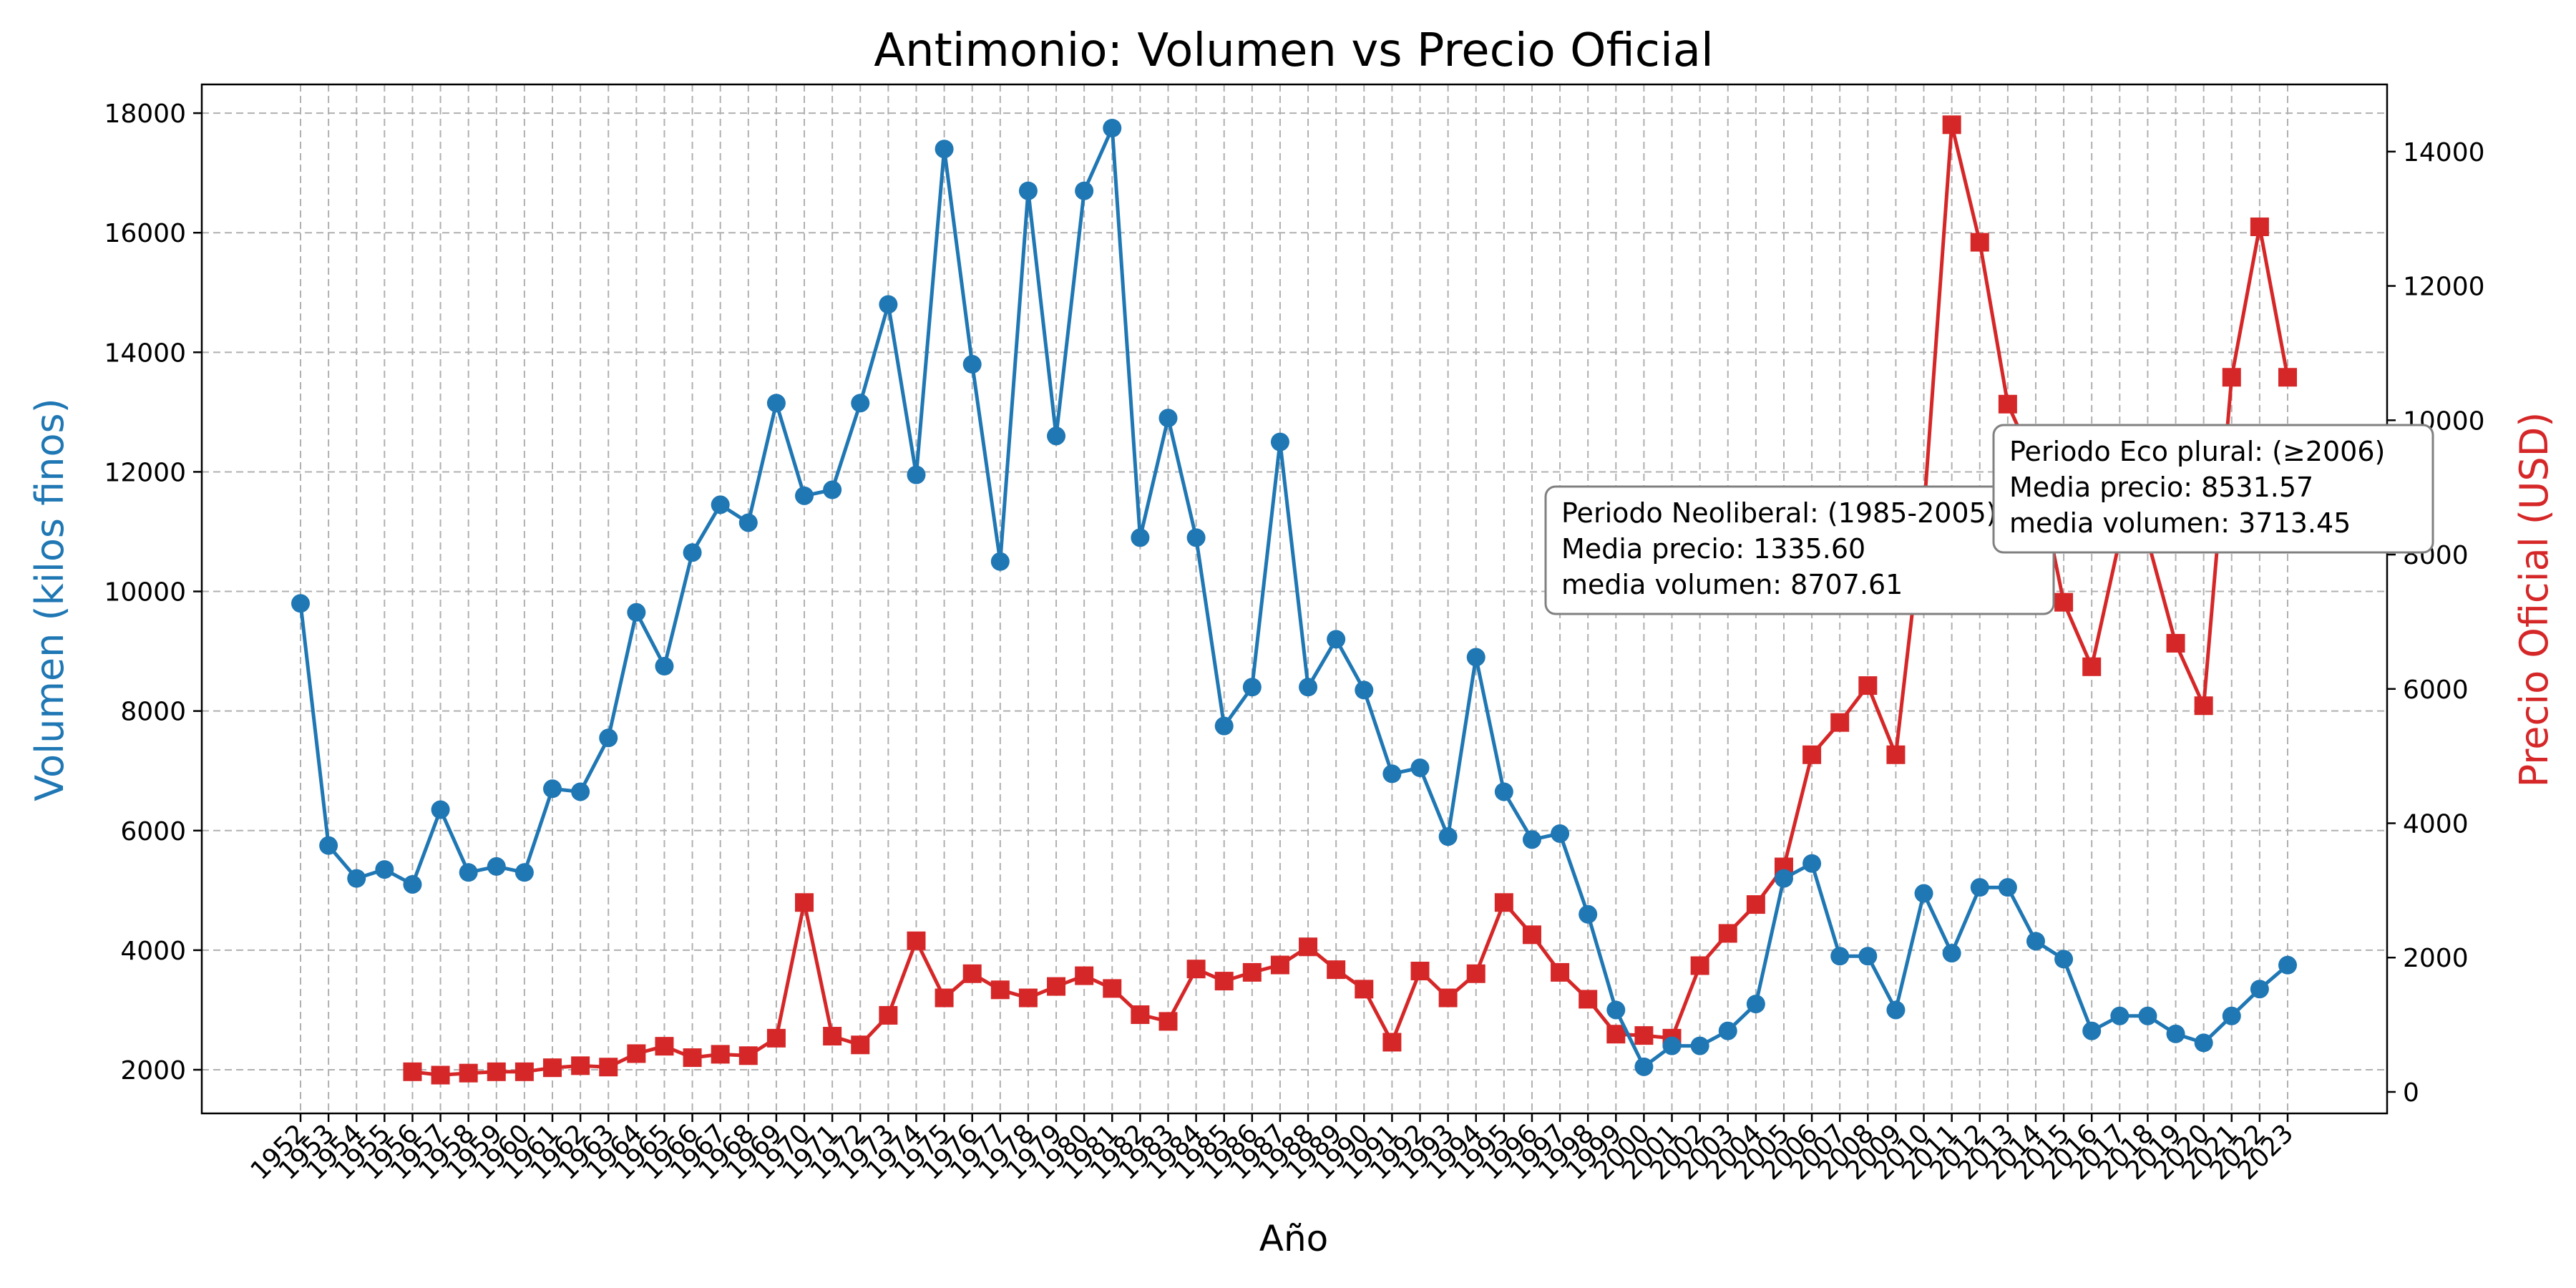 The width and height of the screenshot is (2576, 1288). What do you see at coordinates (2197, 451) in the screenshot?
I see `annotation-eco-plural-line1: Periodo Eco plural: (≥2006)` at bounding box center [2197, 451].